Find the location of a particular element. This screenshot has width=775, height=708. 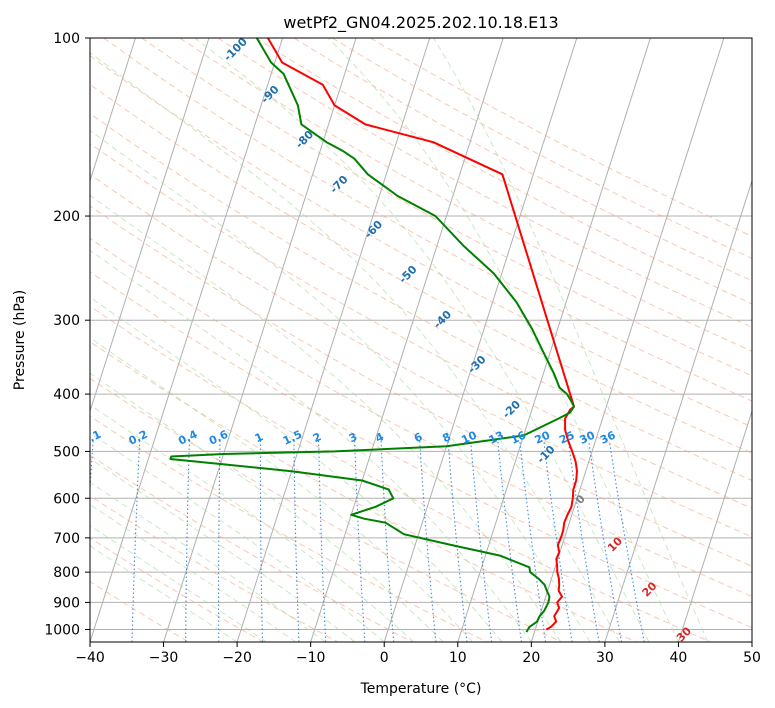

x-tick-label: 30 is located at coordinates (605, 658).